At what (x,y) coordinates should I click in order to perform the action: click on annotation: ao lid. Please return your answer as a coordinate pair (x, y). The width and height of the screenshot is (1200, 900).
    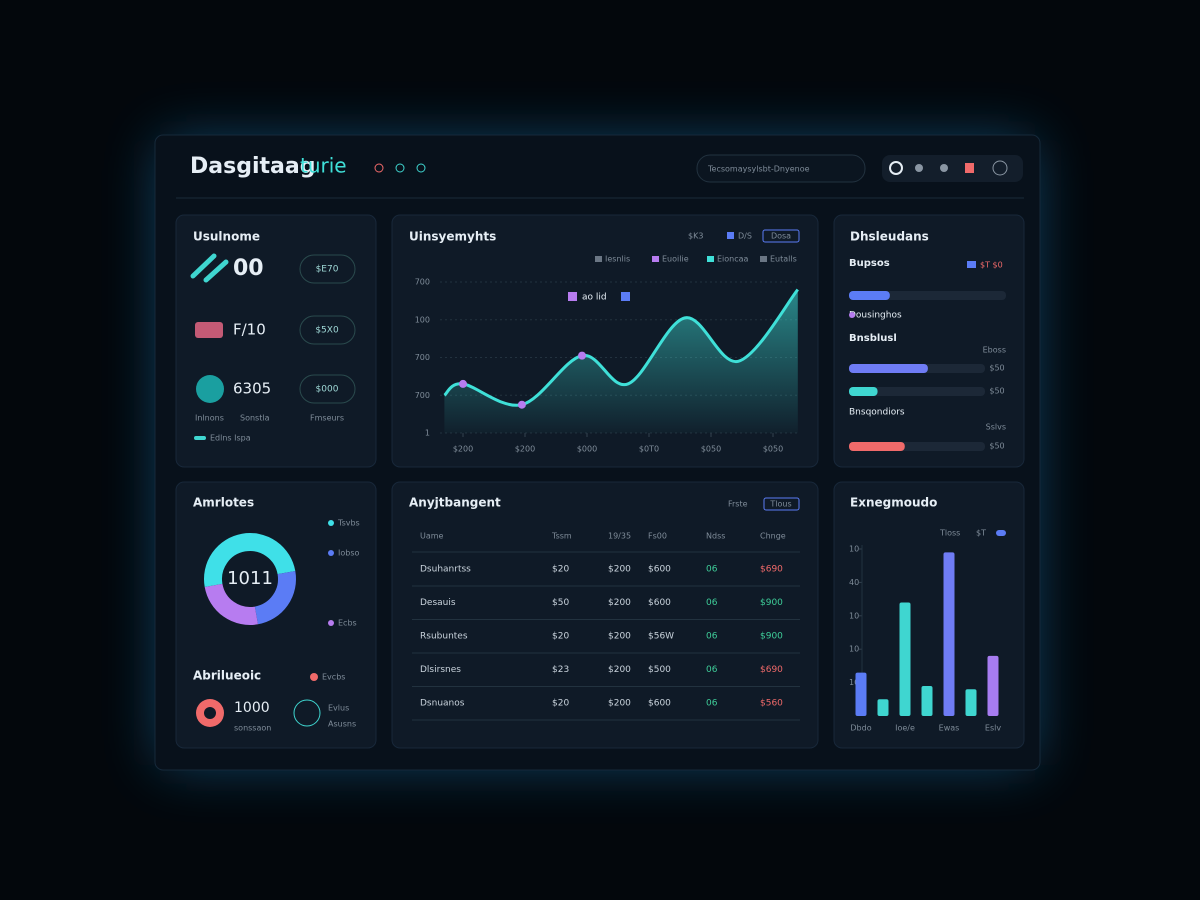
    Looking at the image, I should click on (594, 298).